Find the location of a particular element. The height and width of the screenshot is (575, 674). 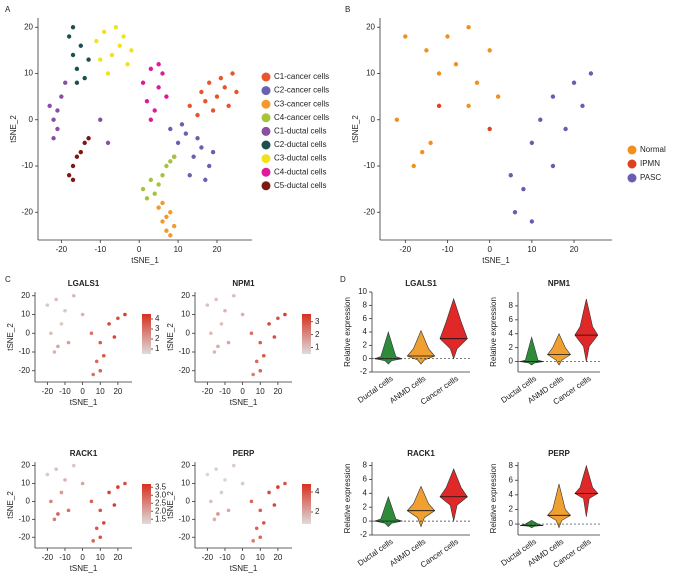

legend-label: C2-cancer cells is located at coordinates (301, 90).